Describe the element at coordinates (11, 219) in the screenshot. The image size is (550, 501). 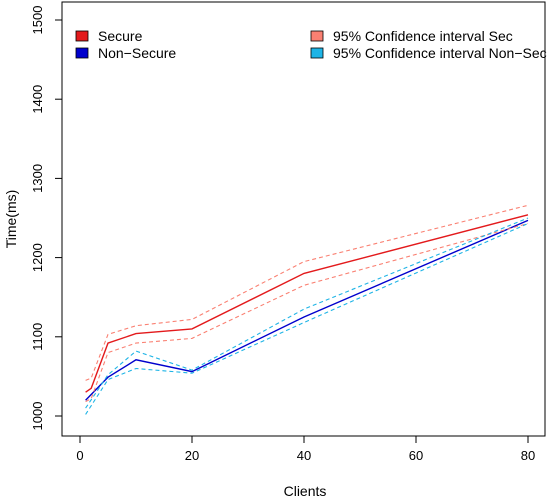
I see `y-axis-label: Time(ms)` at that location.